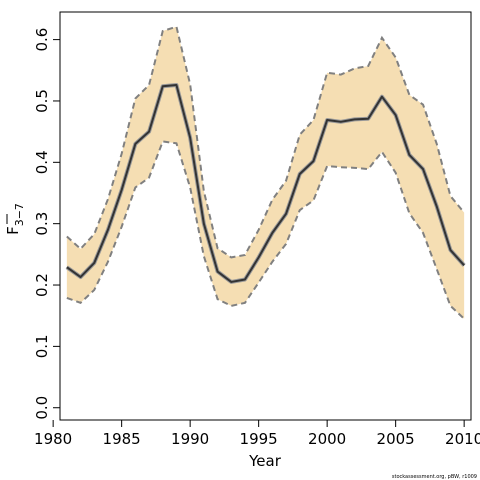 This screenshot has height=480, width=480. What do you see at coordinates (42, 346) in the screenshot?
I see `y-tick-label: 0.1` at bounding box center [42, 346].